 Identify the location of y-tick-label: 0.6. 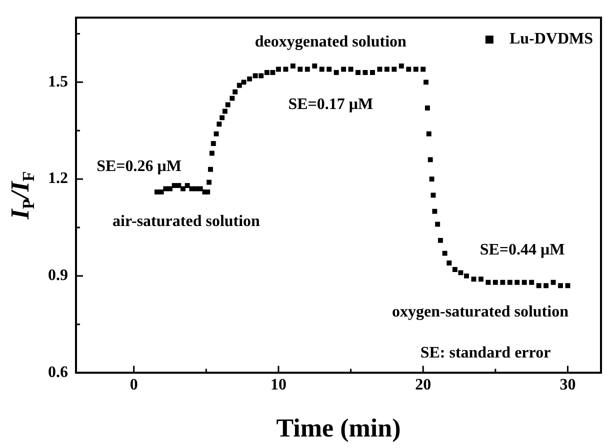
(58, 372).